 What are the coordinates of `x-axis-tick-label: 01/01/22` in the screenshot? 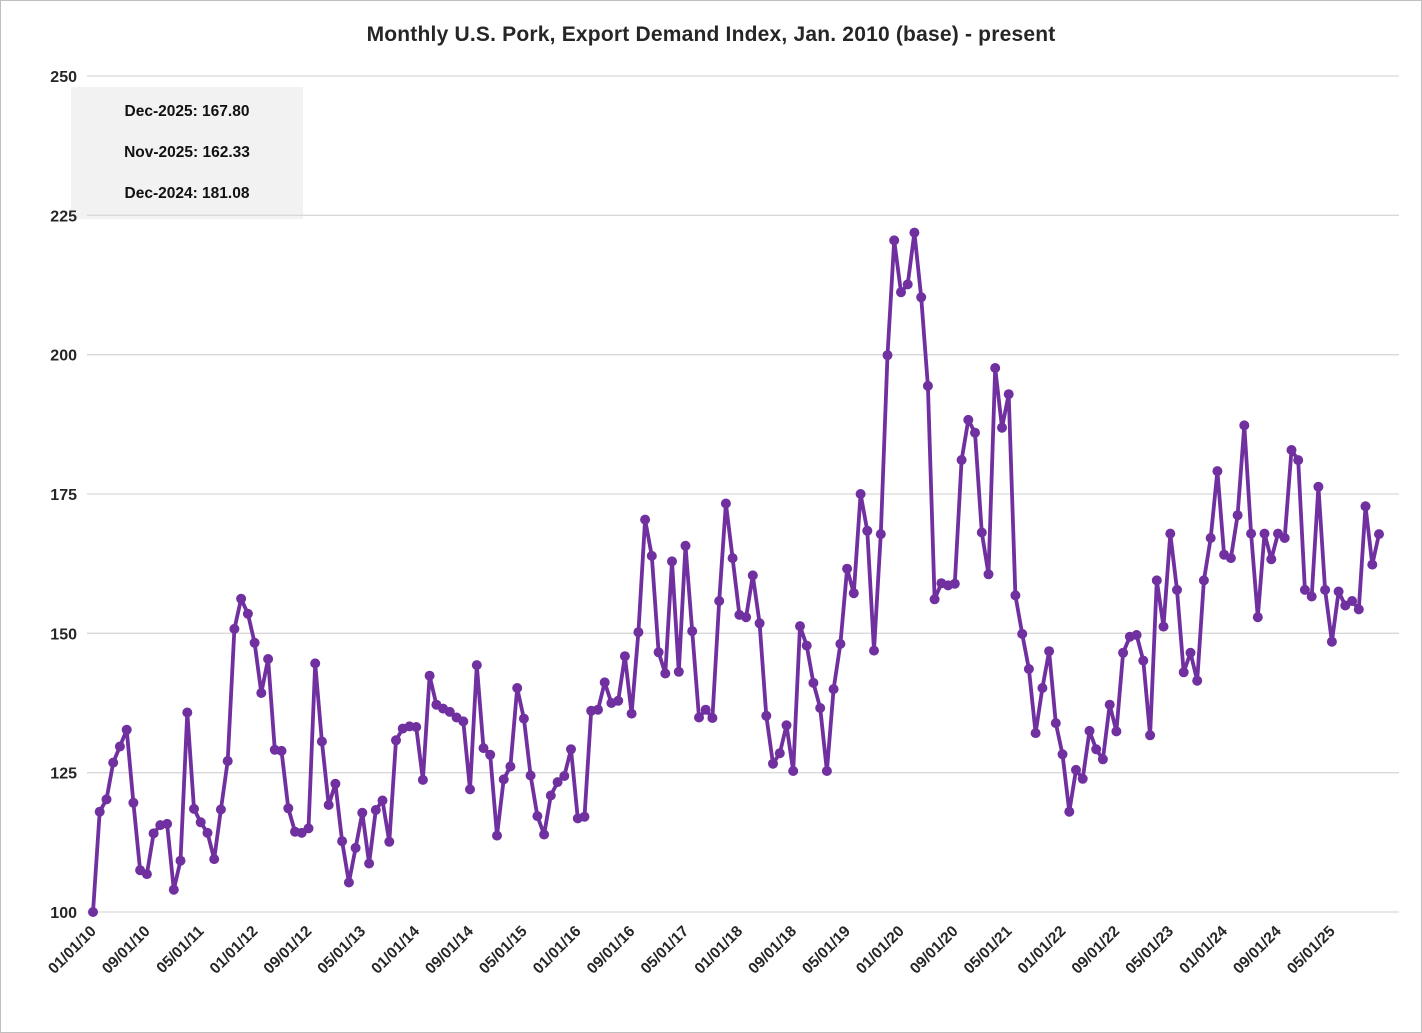 It's located at (1042, 950).